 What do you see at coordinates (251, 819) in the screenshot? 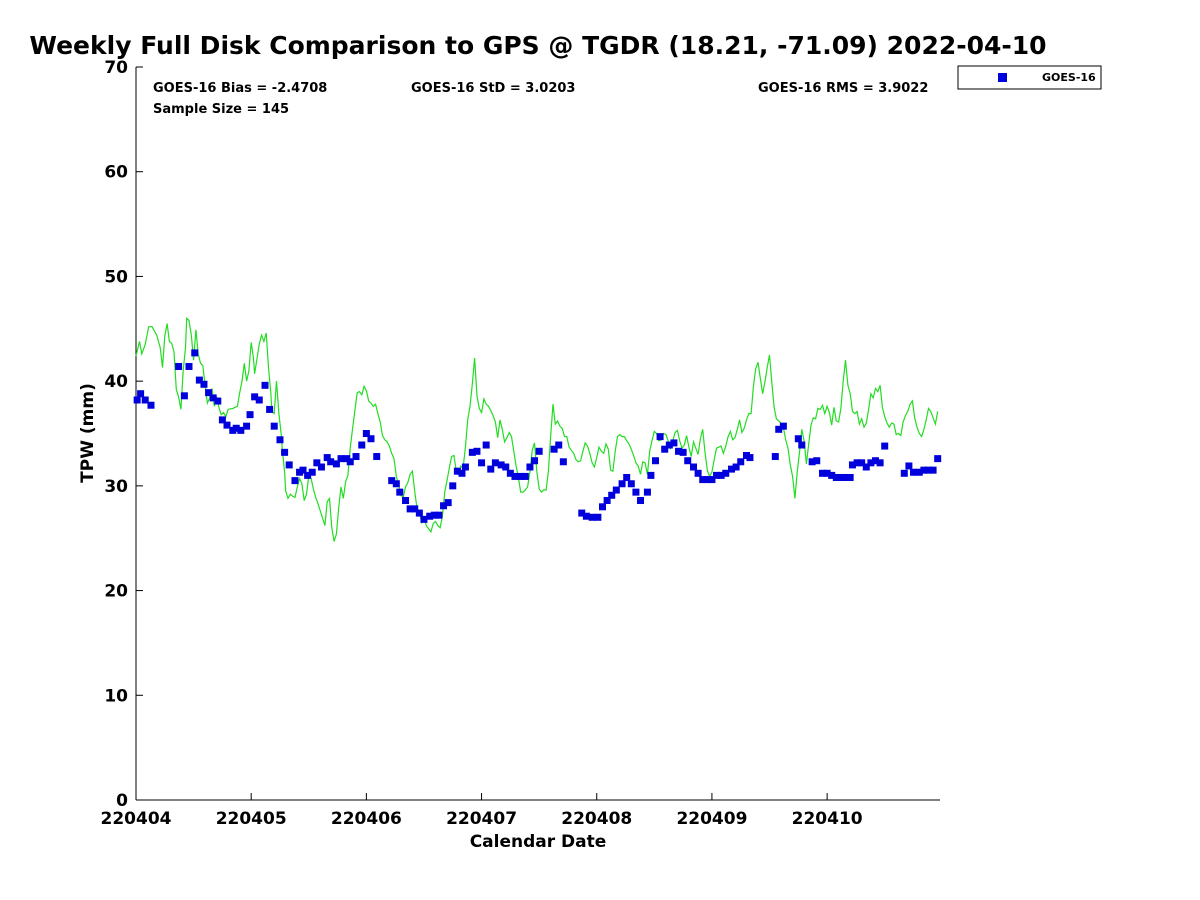
I see `x-tick-label: 220405` at bounding box center [251, 819].